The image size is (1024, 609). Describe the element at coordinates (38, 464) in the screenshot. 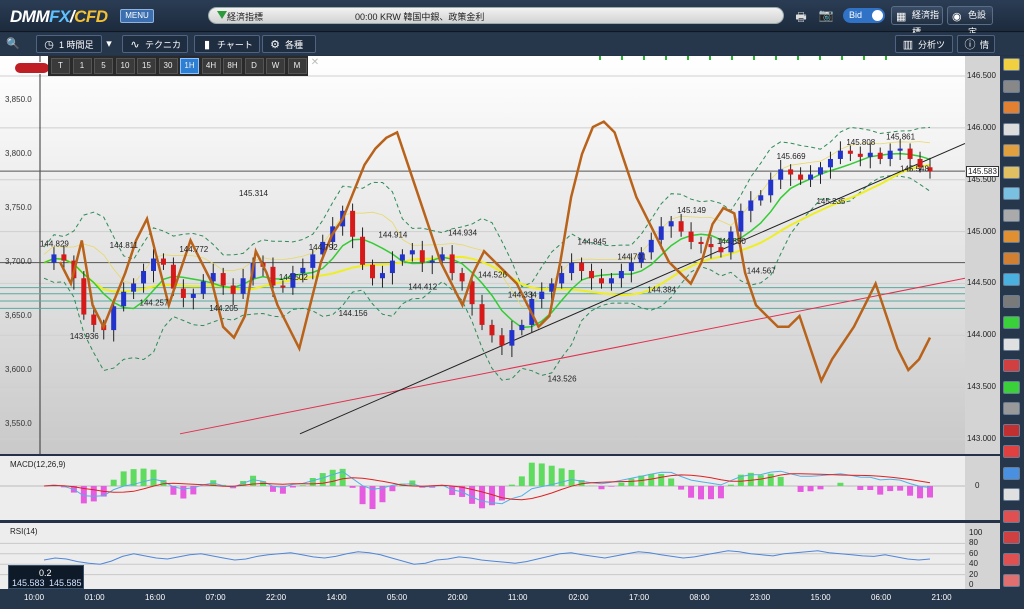

I see `macd-title: MACD(12,26,9)` at that location.